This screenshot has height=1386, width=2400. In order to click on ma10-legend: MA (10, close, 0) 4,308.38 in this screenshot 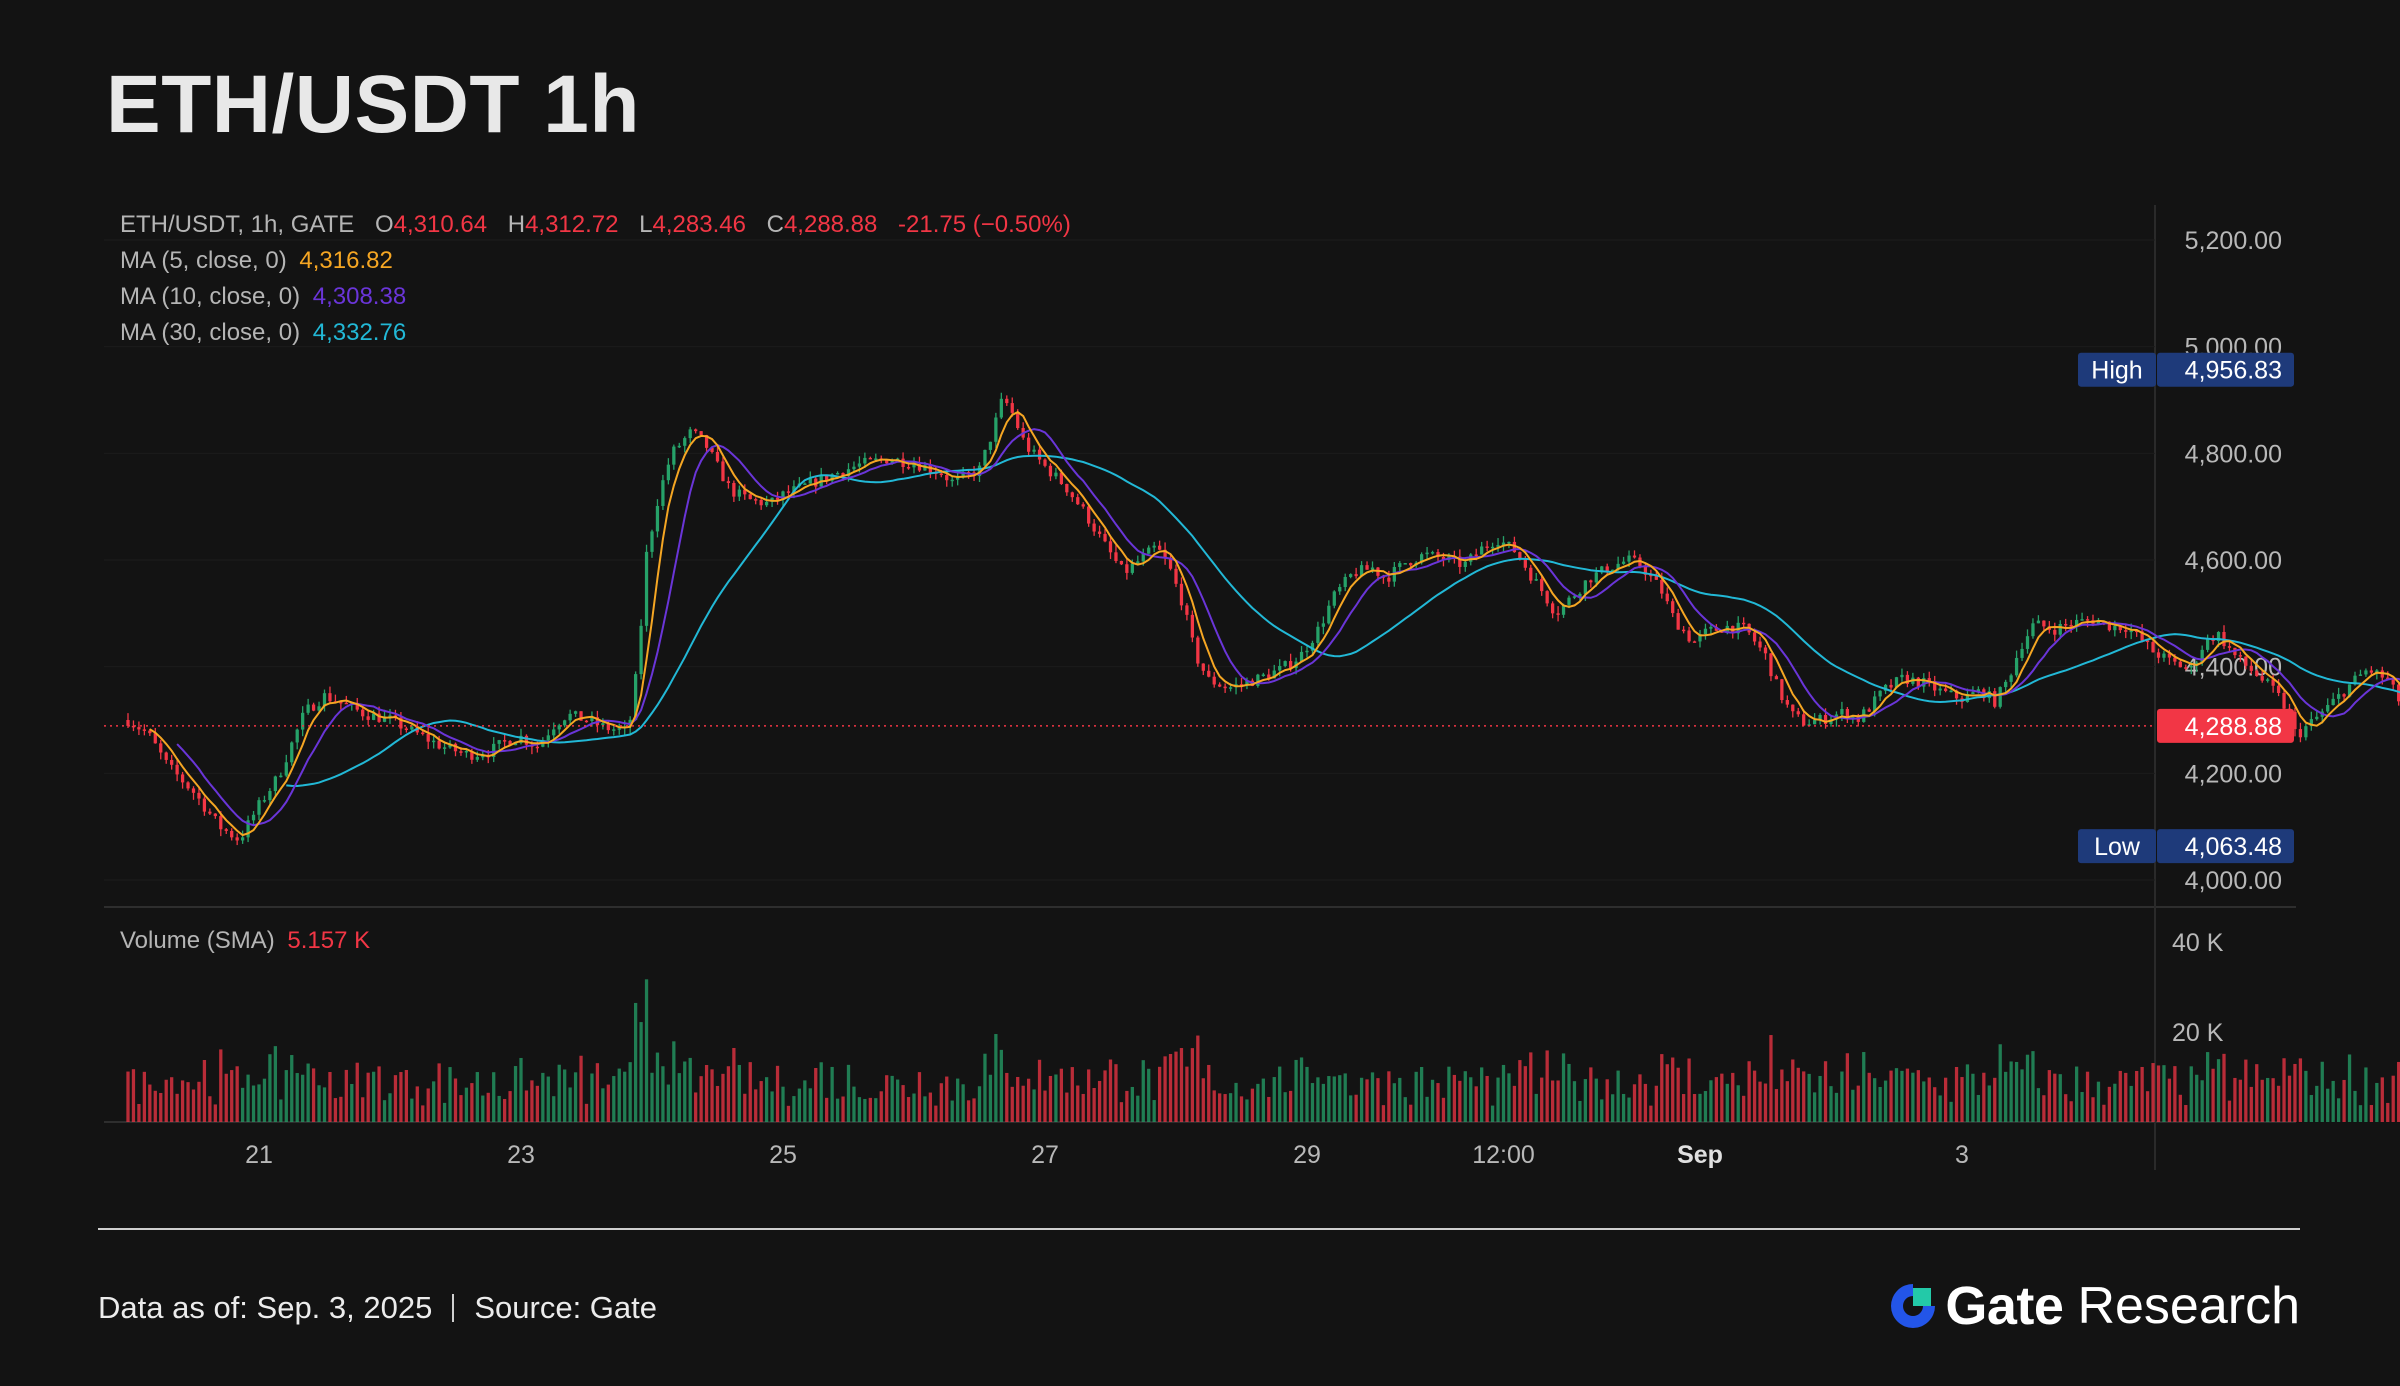, I will do `click(263, 297)`.